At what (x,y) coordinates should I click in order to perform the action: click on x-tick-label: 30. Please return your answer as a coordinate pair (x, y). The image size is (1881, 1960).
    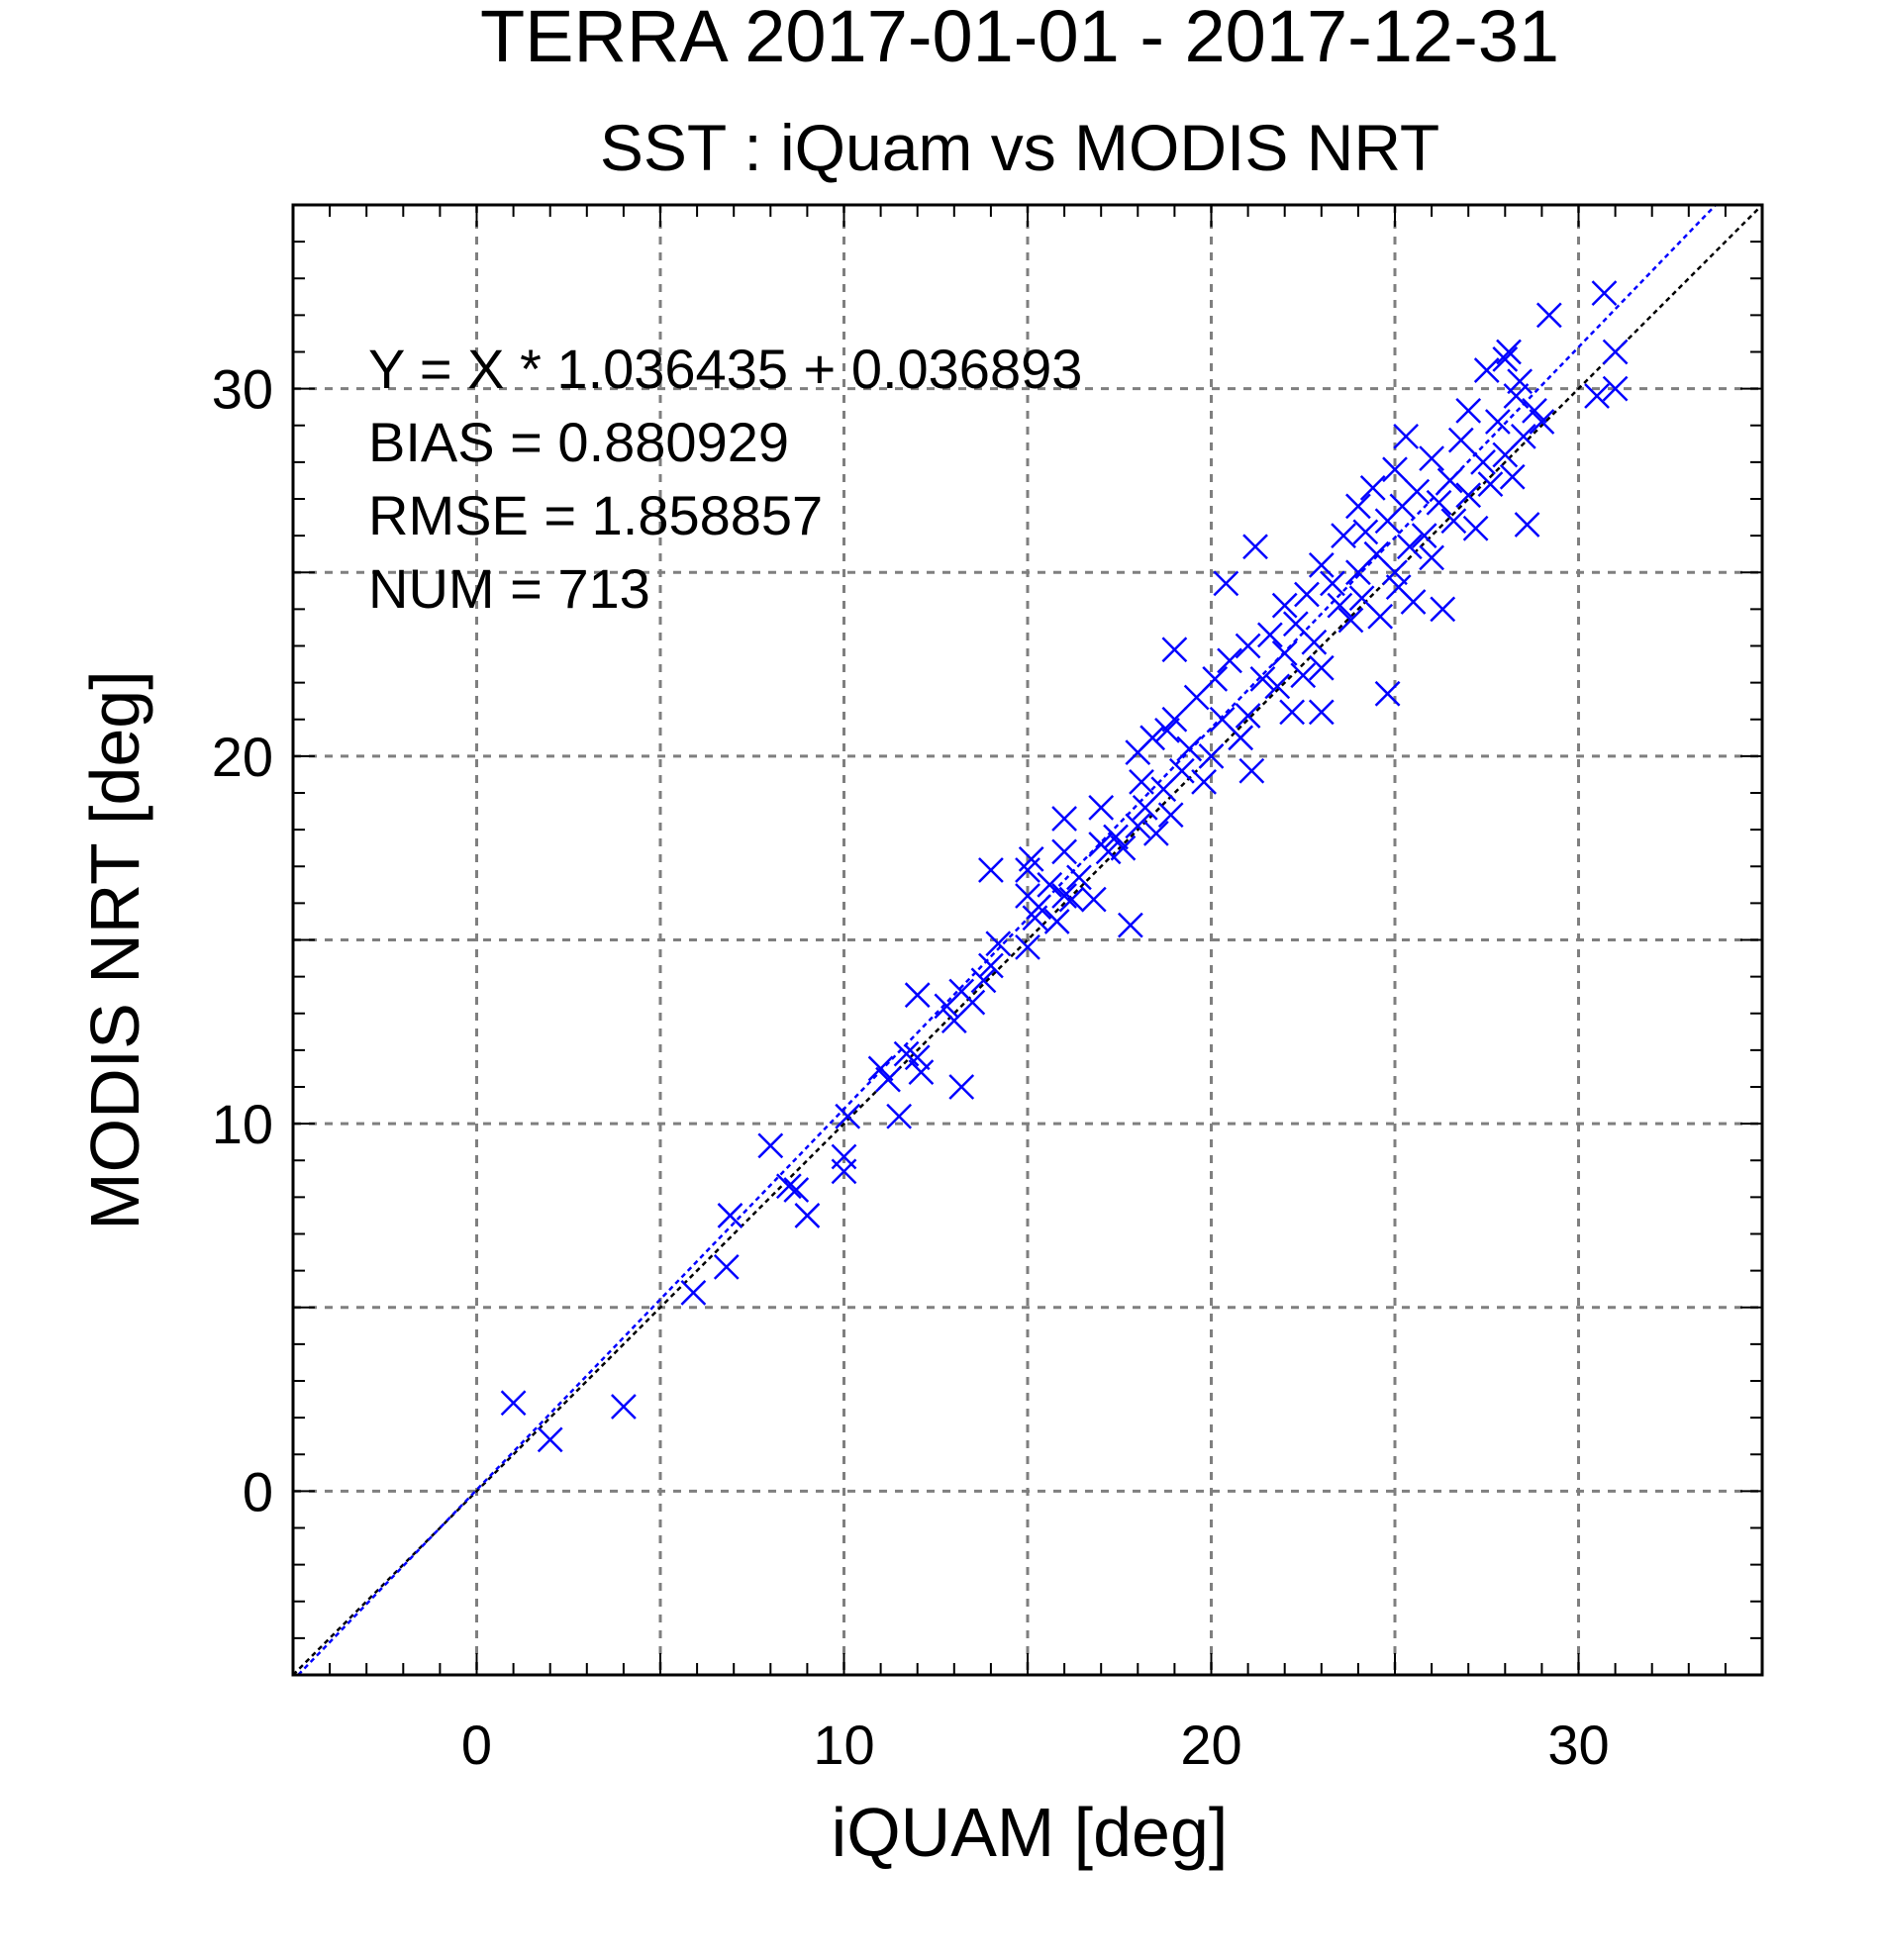
    Looking at the image, I should click on (1578, 1745).